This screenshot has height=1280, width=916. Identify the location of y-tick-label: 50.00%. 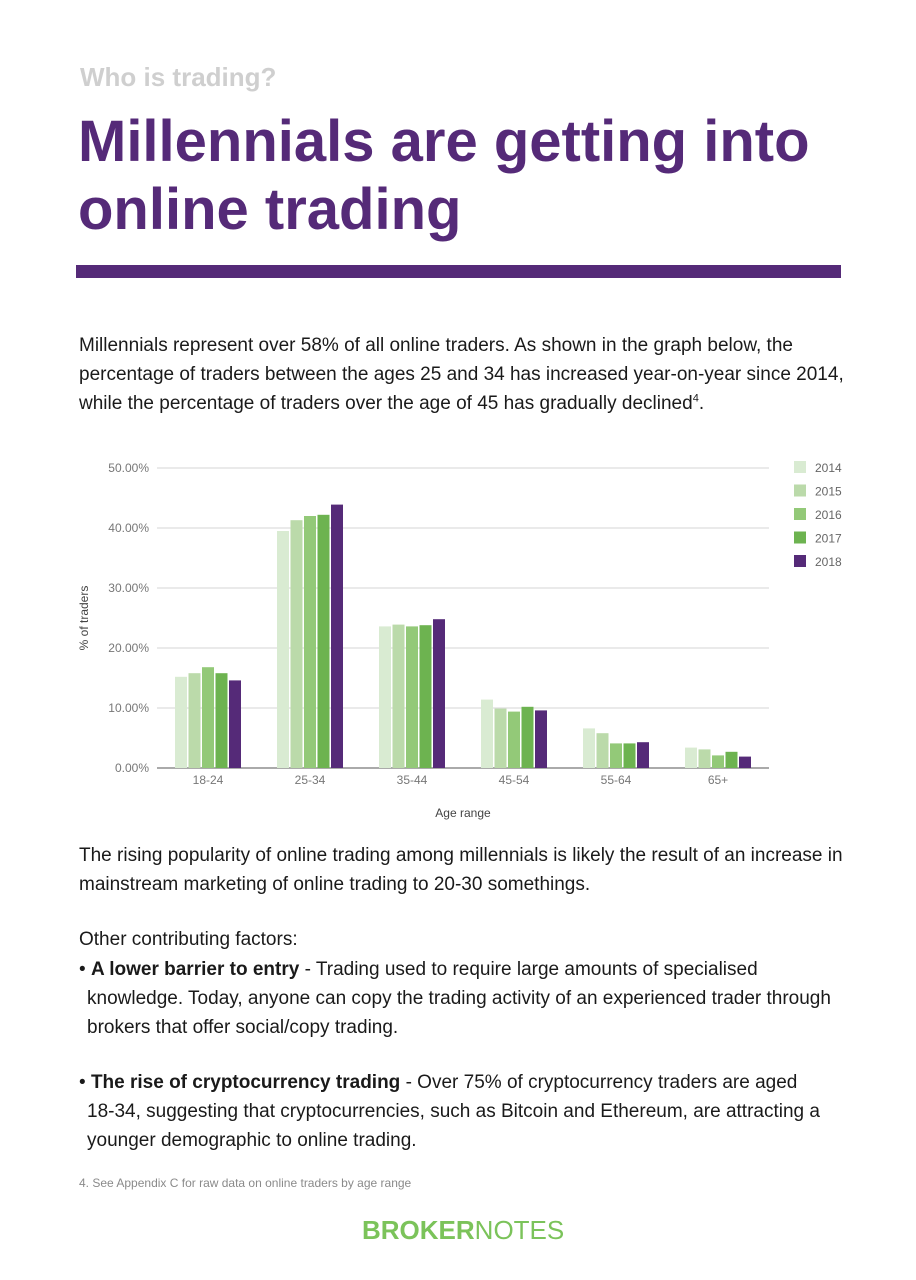
(128, 468).